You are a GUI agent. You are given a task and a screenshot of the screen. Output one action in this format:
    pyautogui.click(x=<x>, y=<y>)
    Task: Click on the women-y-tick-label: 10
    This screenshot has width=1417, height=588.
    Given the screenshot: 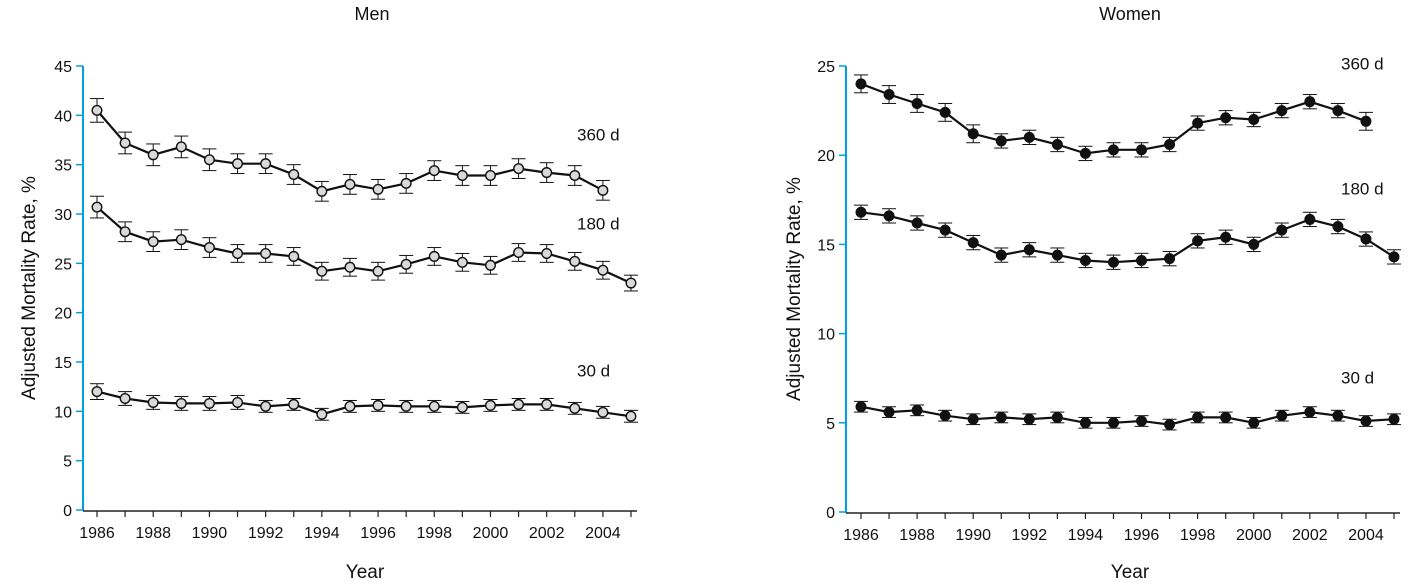 What is the action you would take?
    pyautogui.click(x=826, y=335)
    